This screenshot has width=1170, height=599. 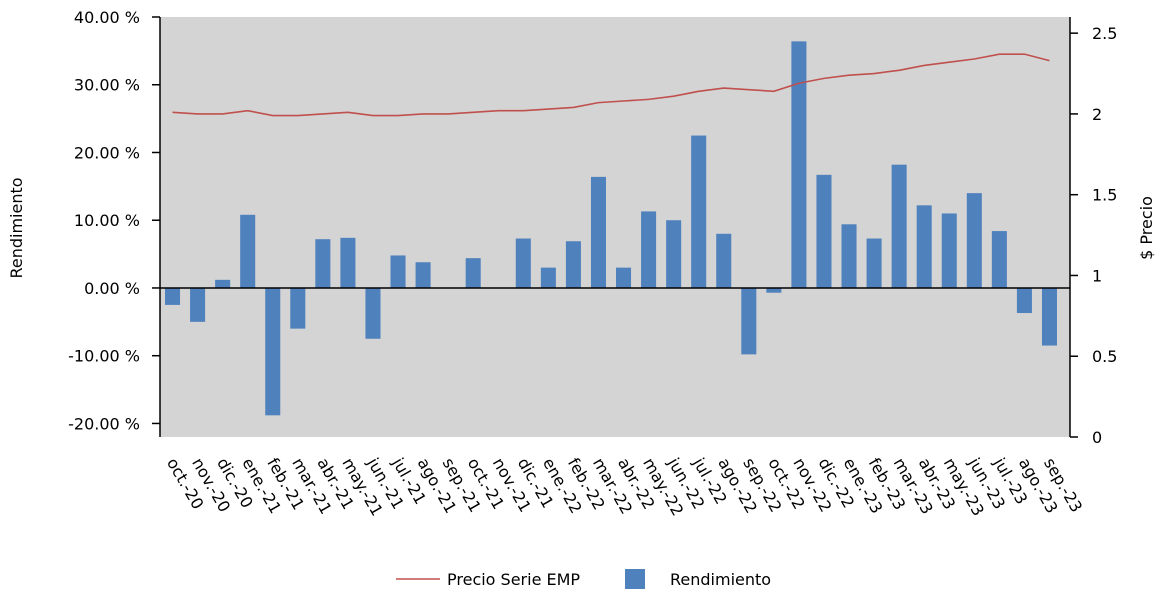 What do you see at coordinates (583, 579) in the screenshot?
I see `legend: Precio Serie EMP Rendimiento` at bounding box center [583, 579].